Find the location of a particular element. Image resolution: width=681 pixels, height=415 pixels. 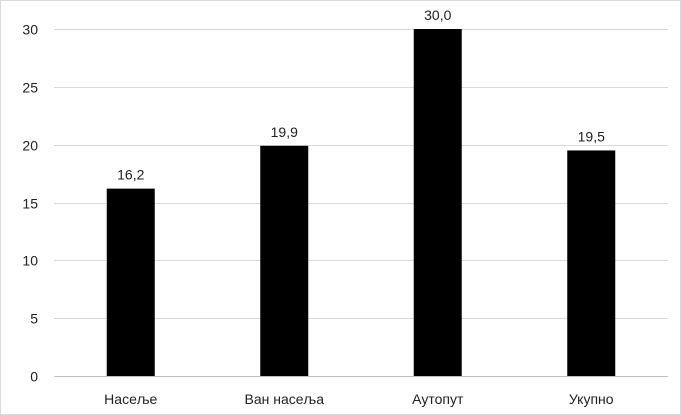

y-tick-label: 15 is located at coordinates (30, 204).